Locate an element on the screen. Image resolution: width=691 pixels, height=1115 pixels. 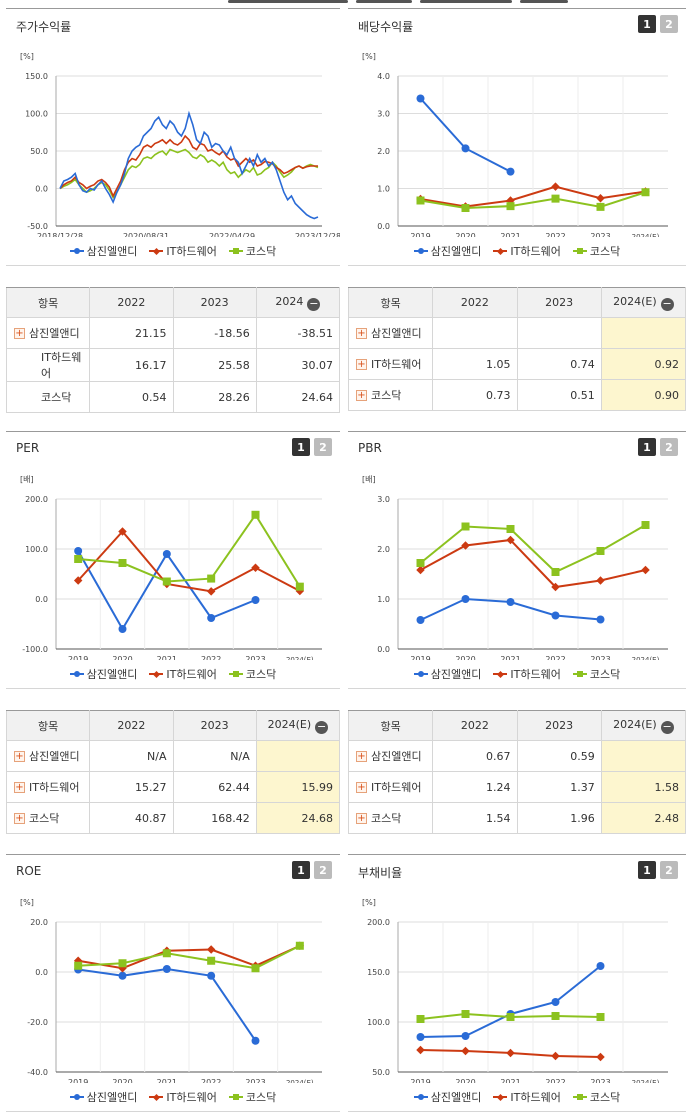
x-tick-label: 2019 is located at coordinates (78, 657).